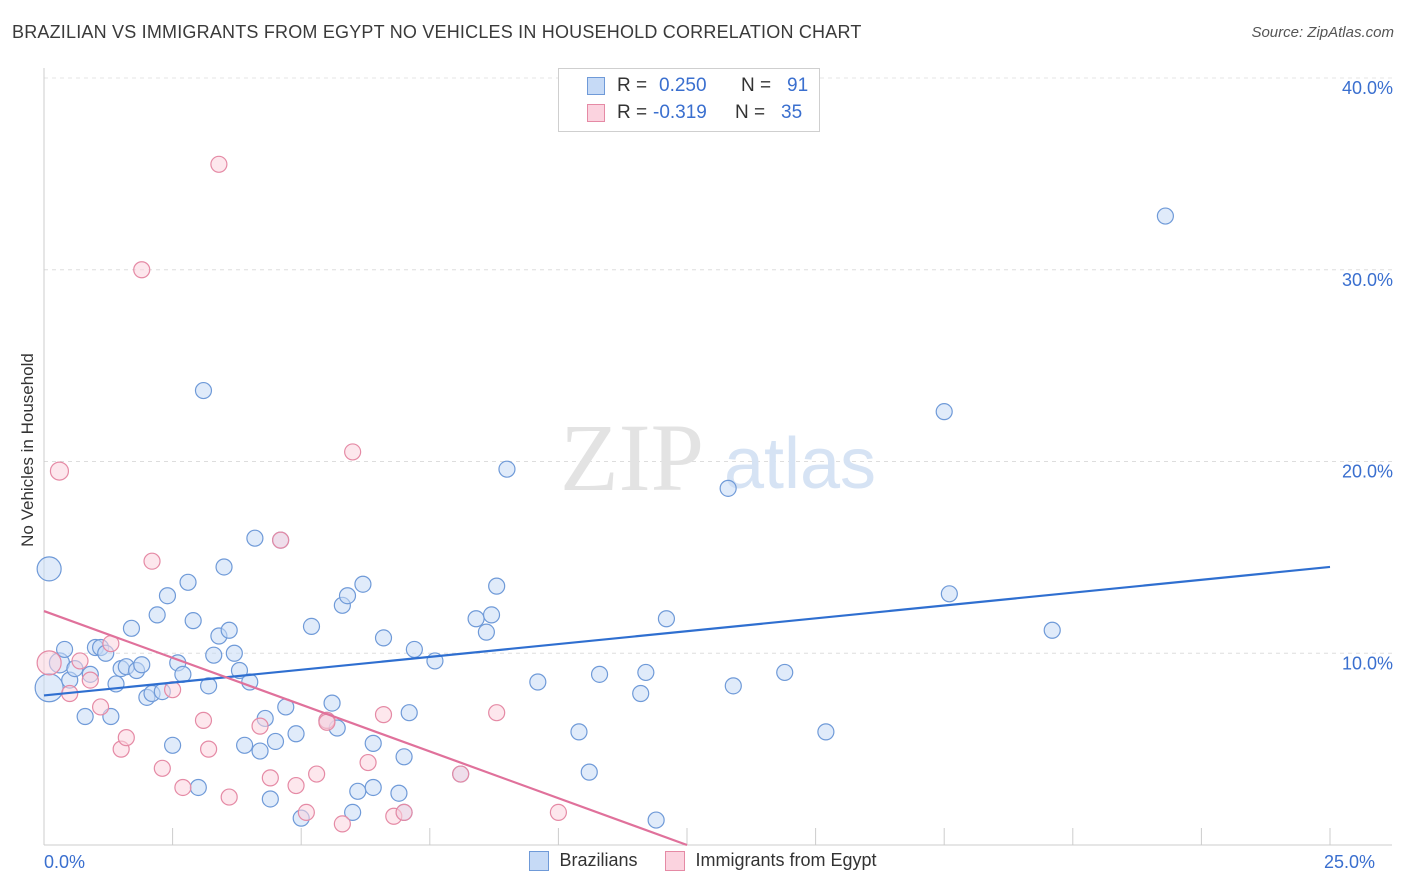 This screenshot has height=892, width=1406. Describe the element at coordinates (598, 860) in the screenshot. I see `legend-label-brazilians: Brazilians` at that location.